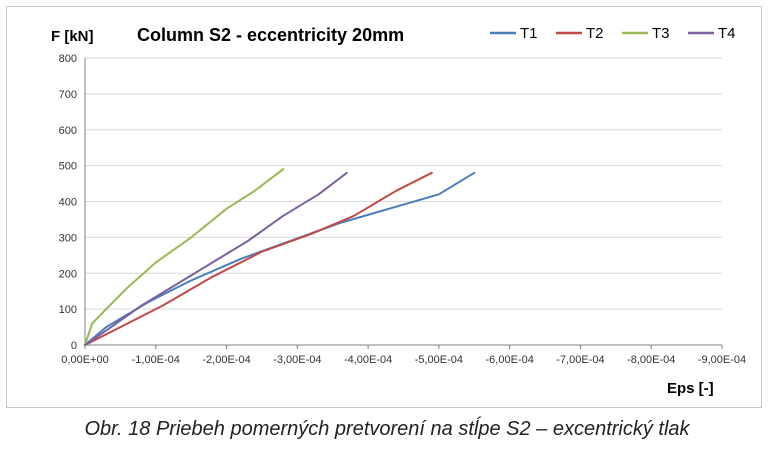  I want to click on legend-label-t4: T4, so click(727, 33).